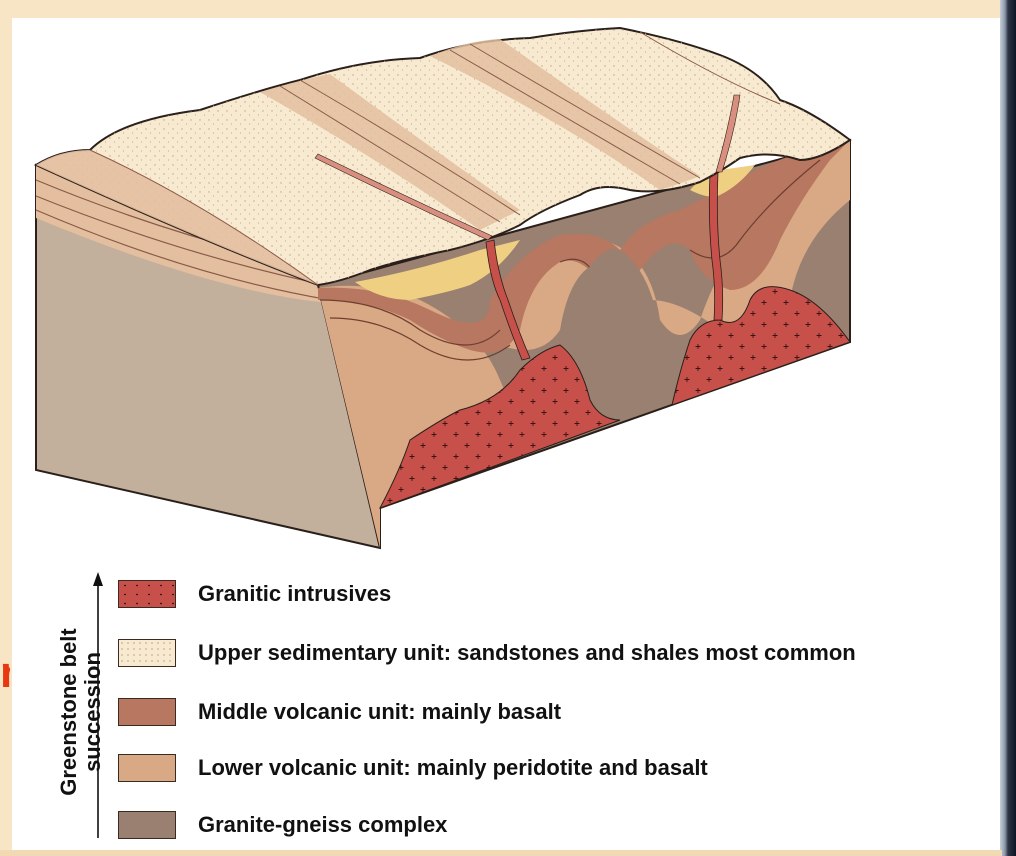 The width and height of the screenshot is (1016, 856). I want to click on lower-volcanic-face, so click(412, 416).